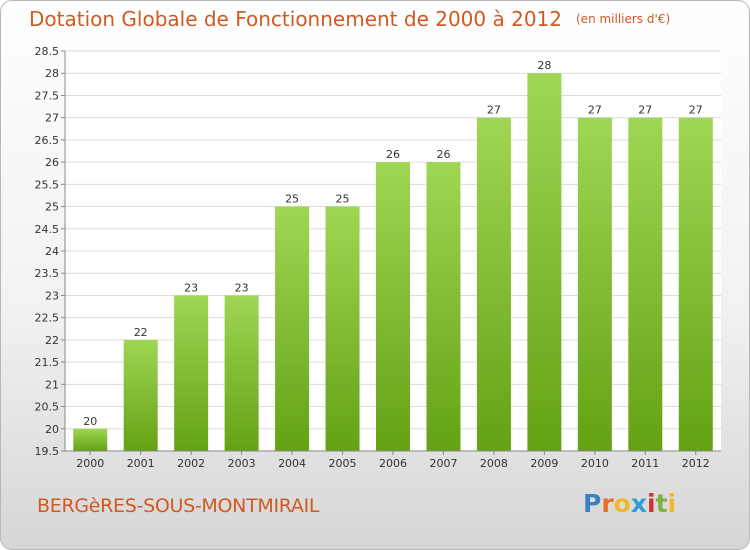 This screenshot has height=550, width=750. I want to click on logo-letter: P, so click(592, 503).